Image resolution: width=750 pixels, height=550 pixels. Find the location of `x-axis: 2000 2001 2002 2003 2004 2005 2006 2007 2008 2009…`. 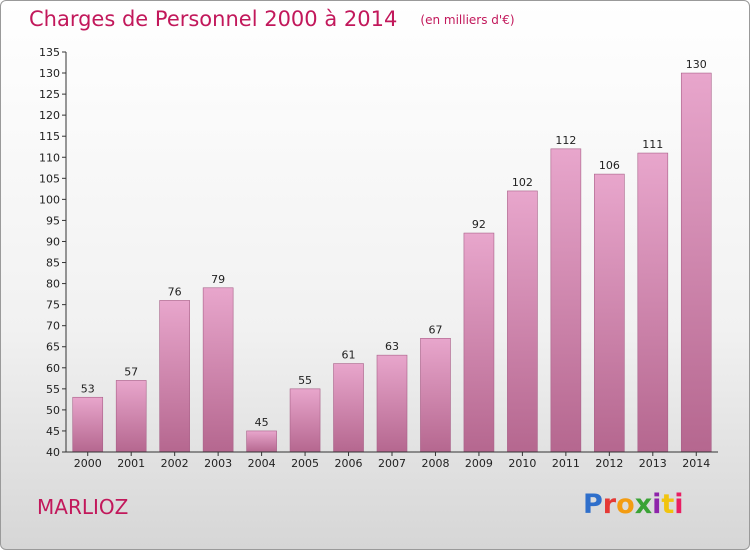

x-axis: 2000 2001 2002 2003 2004 2005 2006 2007 2008 2009… is located at coordinates (392, 460).